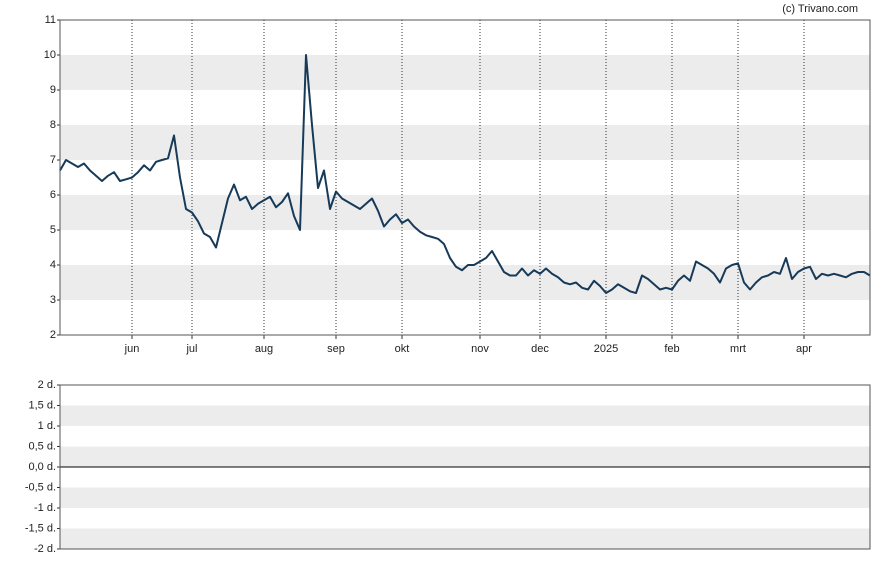 The width and height of the screenshot is (888, 565). I want to click on x-tick-label: sep, so click(336, 349).